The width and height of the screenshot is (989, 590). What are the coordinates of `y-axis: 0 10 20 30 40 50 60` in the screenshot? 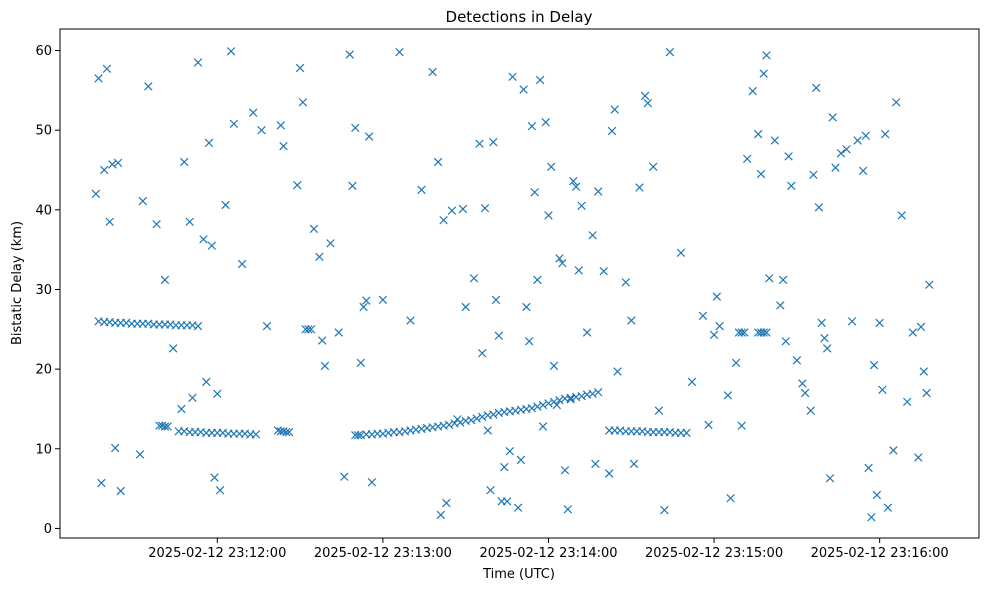 It's located at (47, 290).